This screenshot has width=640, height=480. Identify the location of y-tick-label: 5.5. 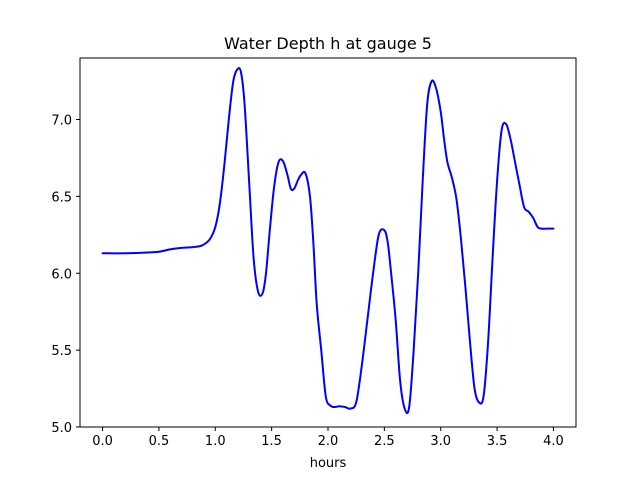
(61, 351).